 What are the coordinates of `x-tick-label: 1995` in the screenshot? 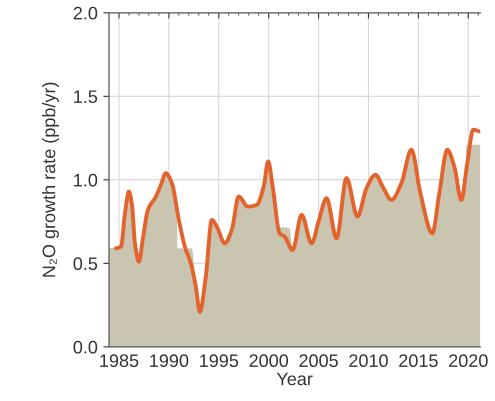 It's located at (219, 361).